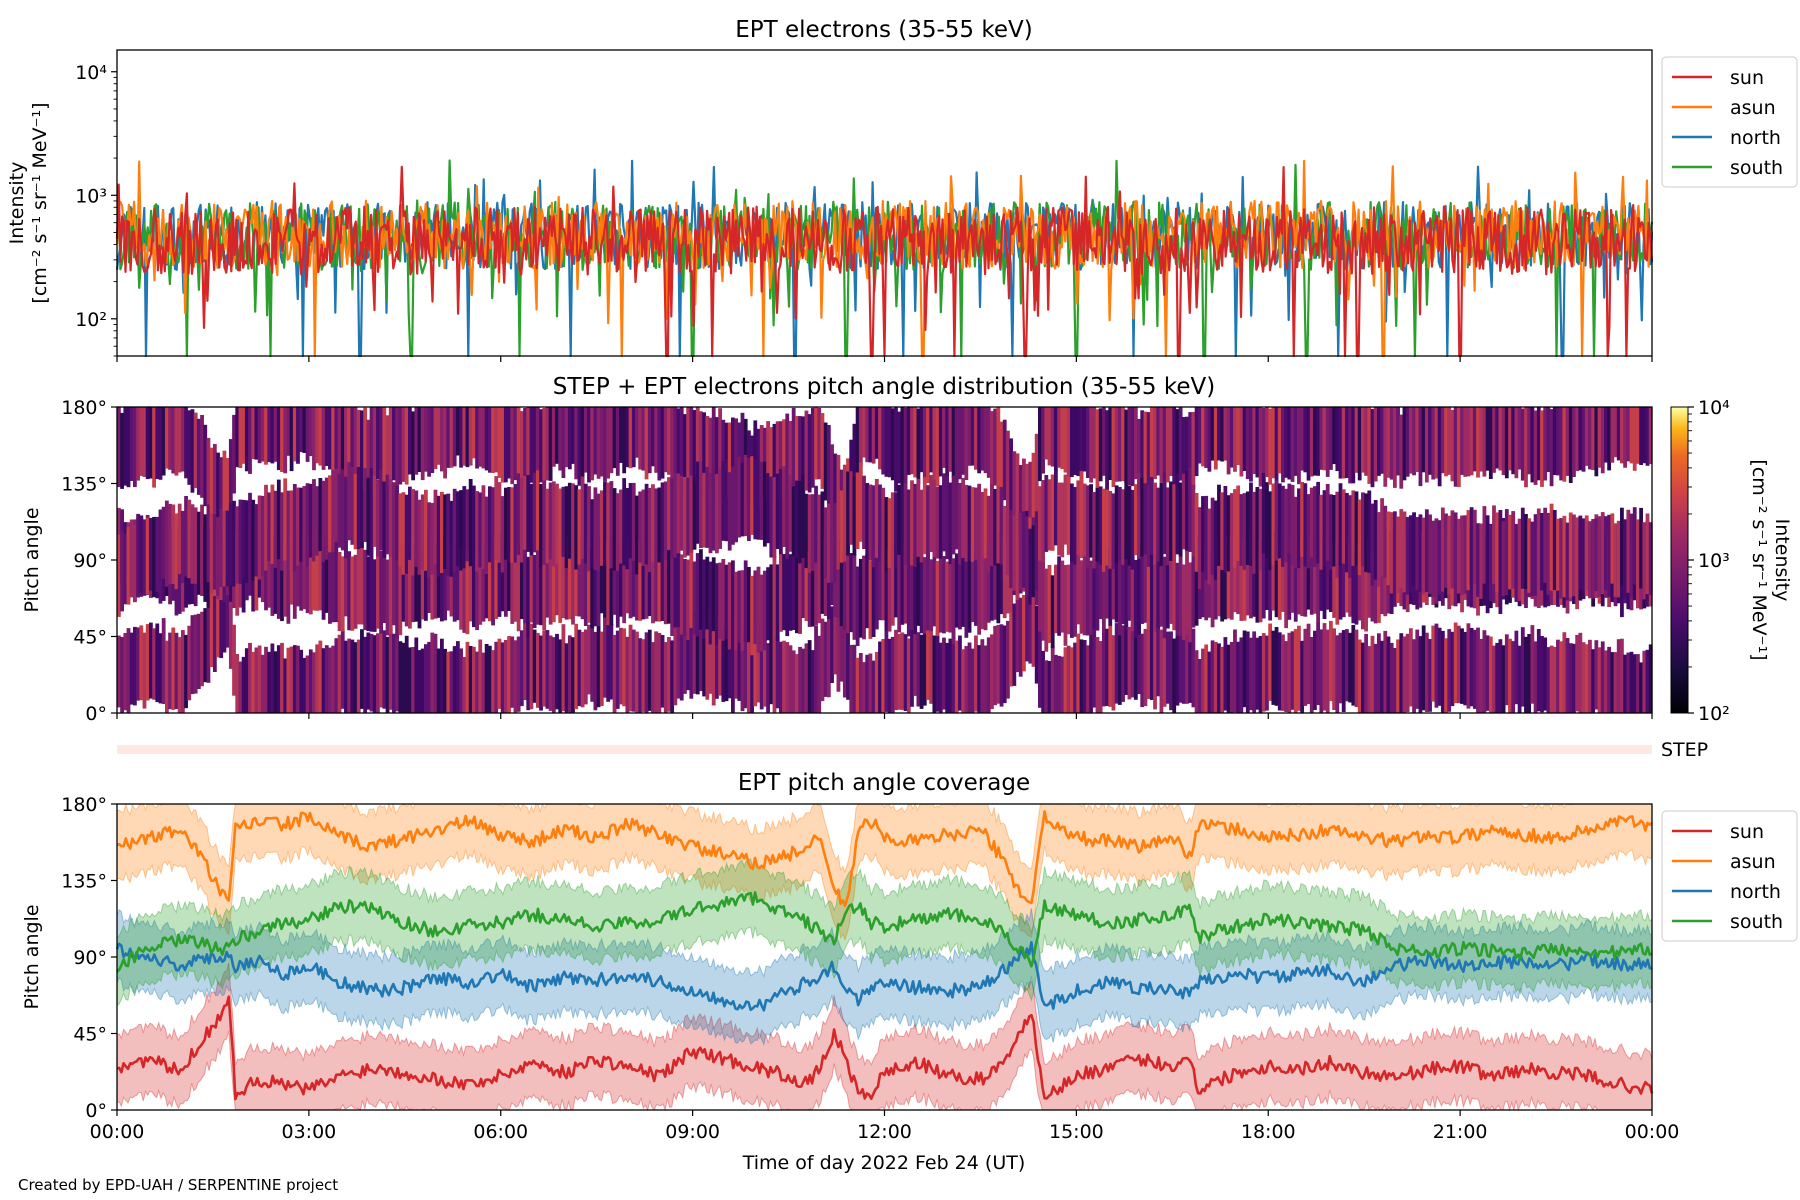 This screenshot has height=1200, width=1800. I want to click on y-tick-label: 90°, so click(90, 561).